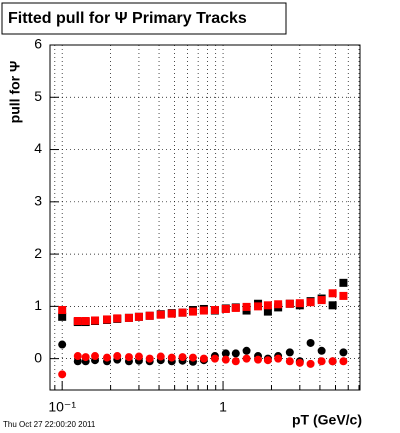  What do you see at coordinates (127, 18) in the screenshot?
I see `chart-title: Fitted pull for Ψ Primary Tracks` at bounding box center [127, 18].